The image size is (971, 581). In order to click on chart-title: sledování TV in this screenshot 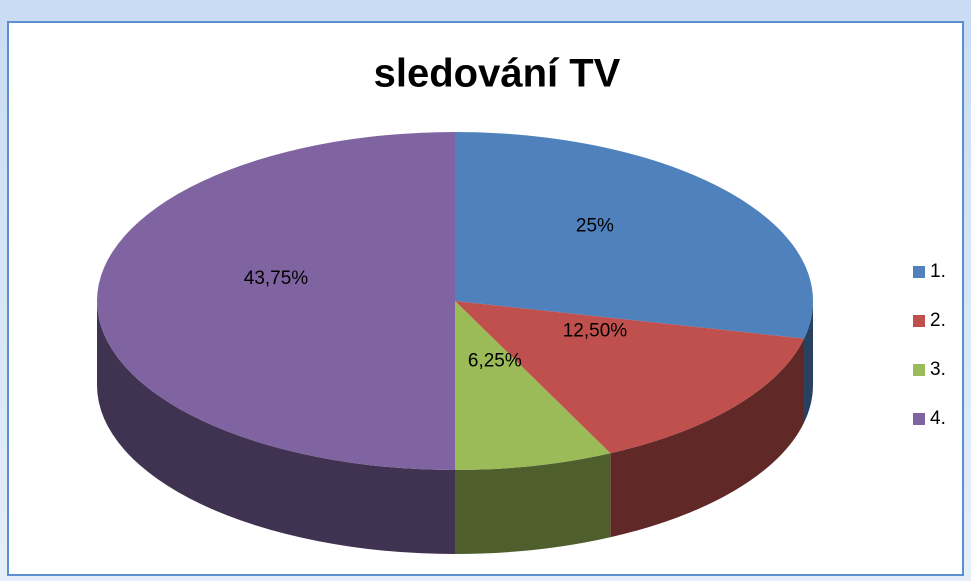, I will do `click(497, 74)`.